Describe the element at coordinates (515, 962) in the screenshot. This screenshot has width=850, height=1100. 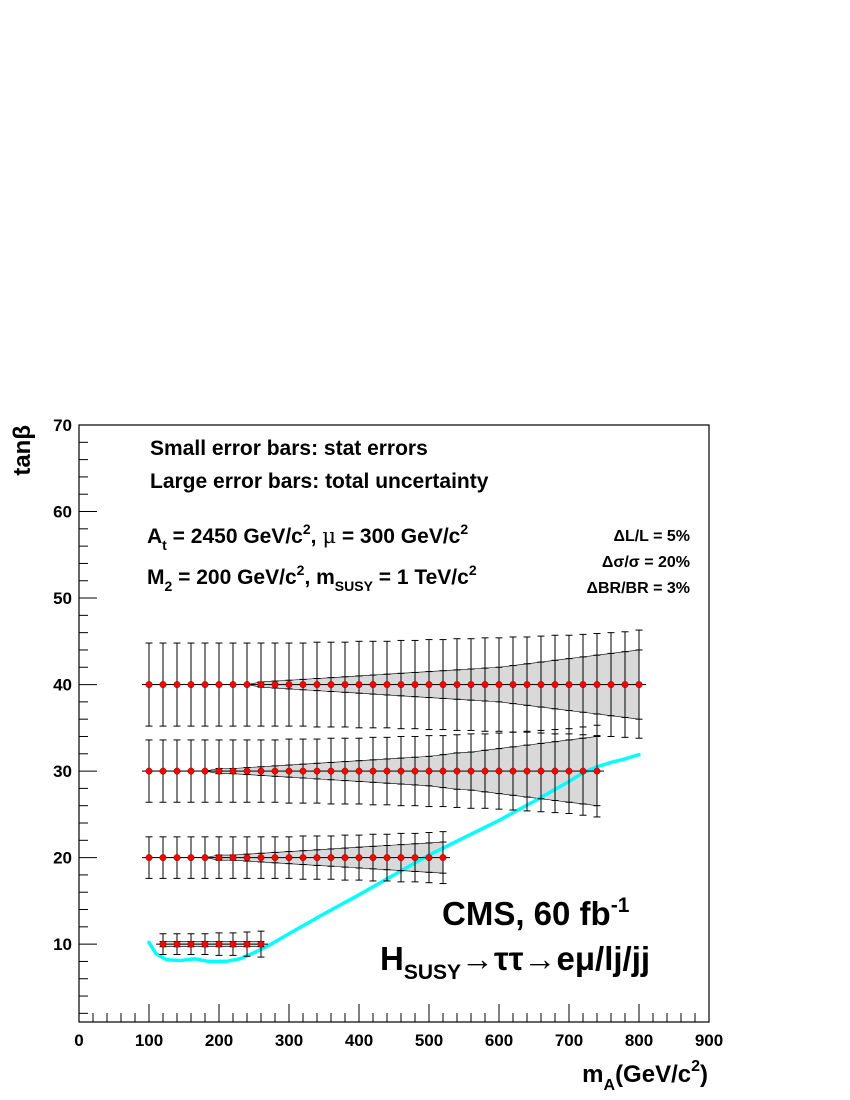
I see `channel-label: HSUSY→ττ→eμ/lj/jj` at that location.